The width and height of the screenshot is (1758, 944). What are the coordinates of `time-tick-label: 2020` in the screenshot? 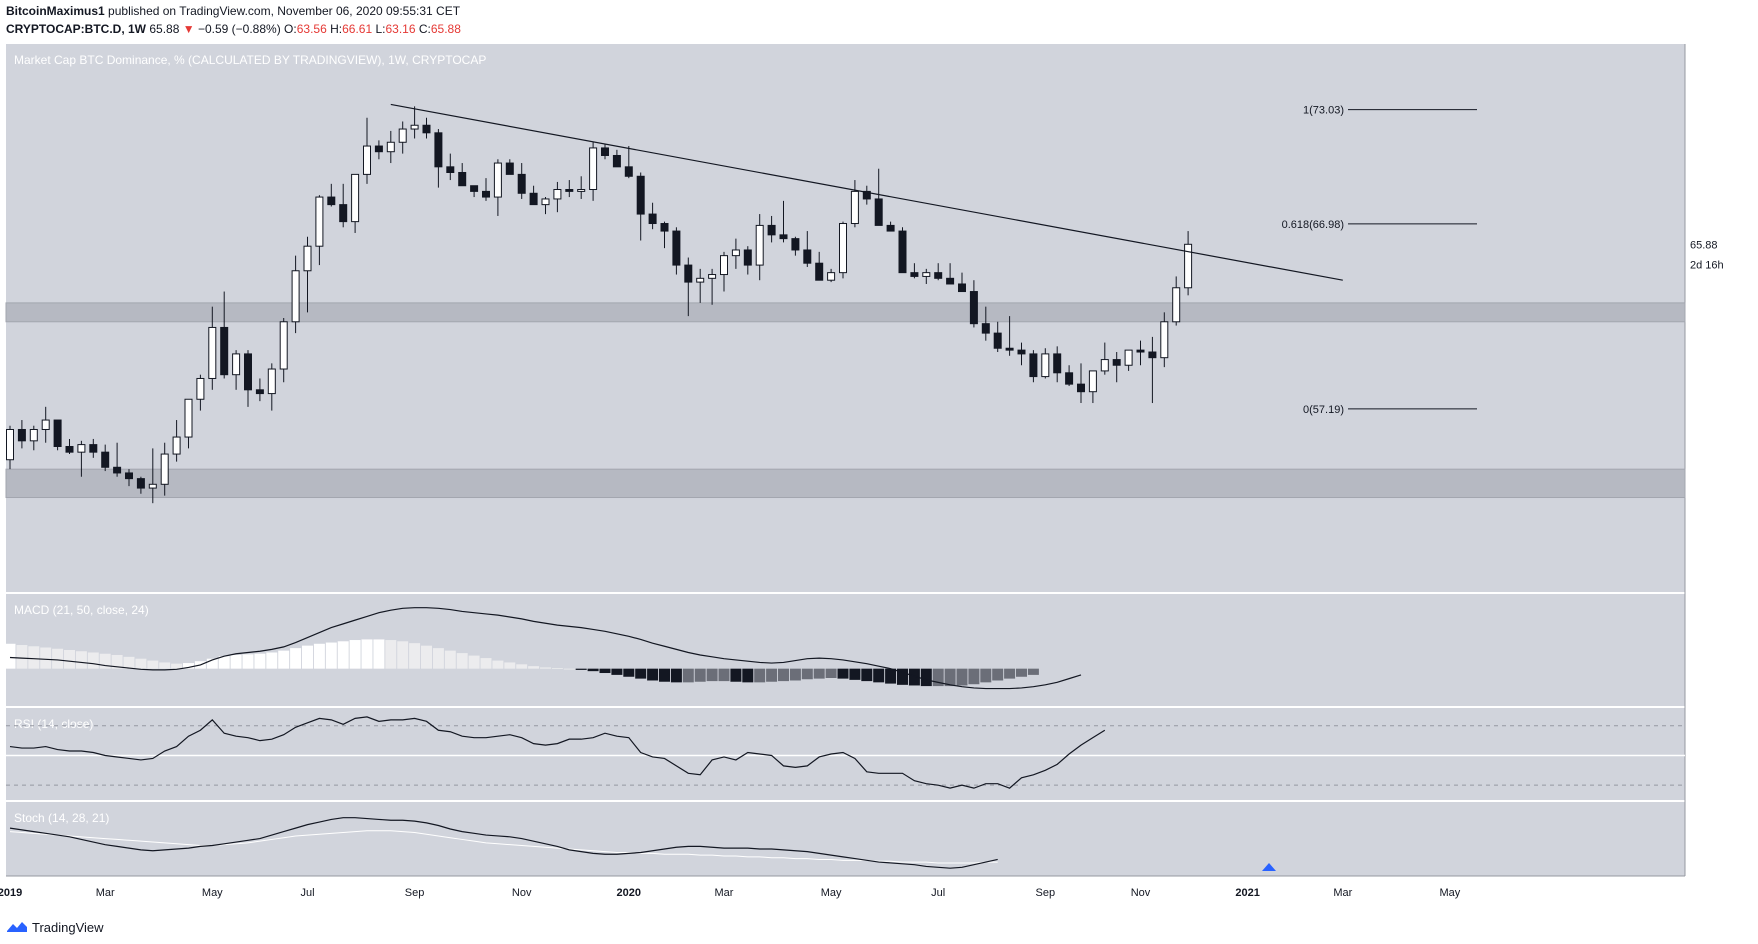 It's located at (629, 893).